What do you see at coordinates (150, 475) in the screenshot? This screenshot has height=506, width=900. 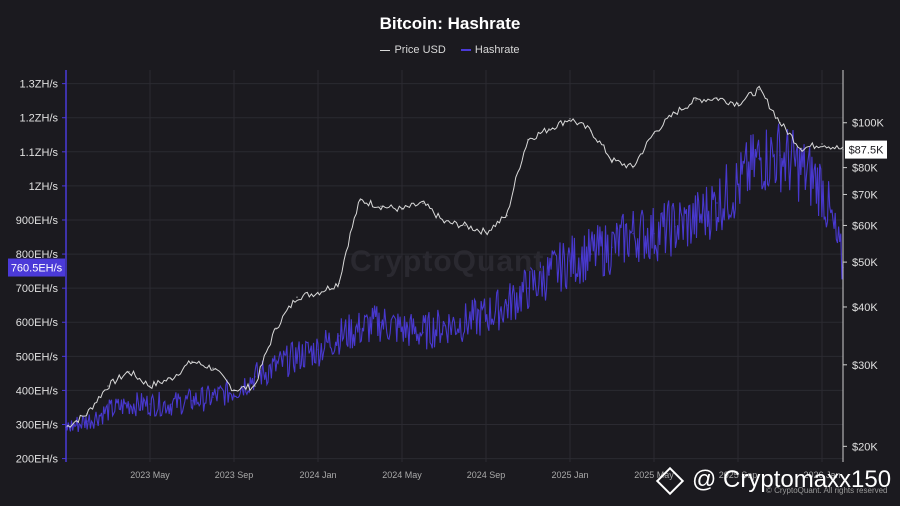 I see `x-tick-label: 2023 May` at bounding box center [150, 475].